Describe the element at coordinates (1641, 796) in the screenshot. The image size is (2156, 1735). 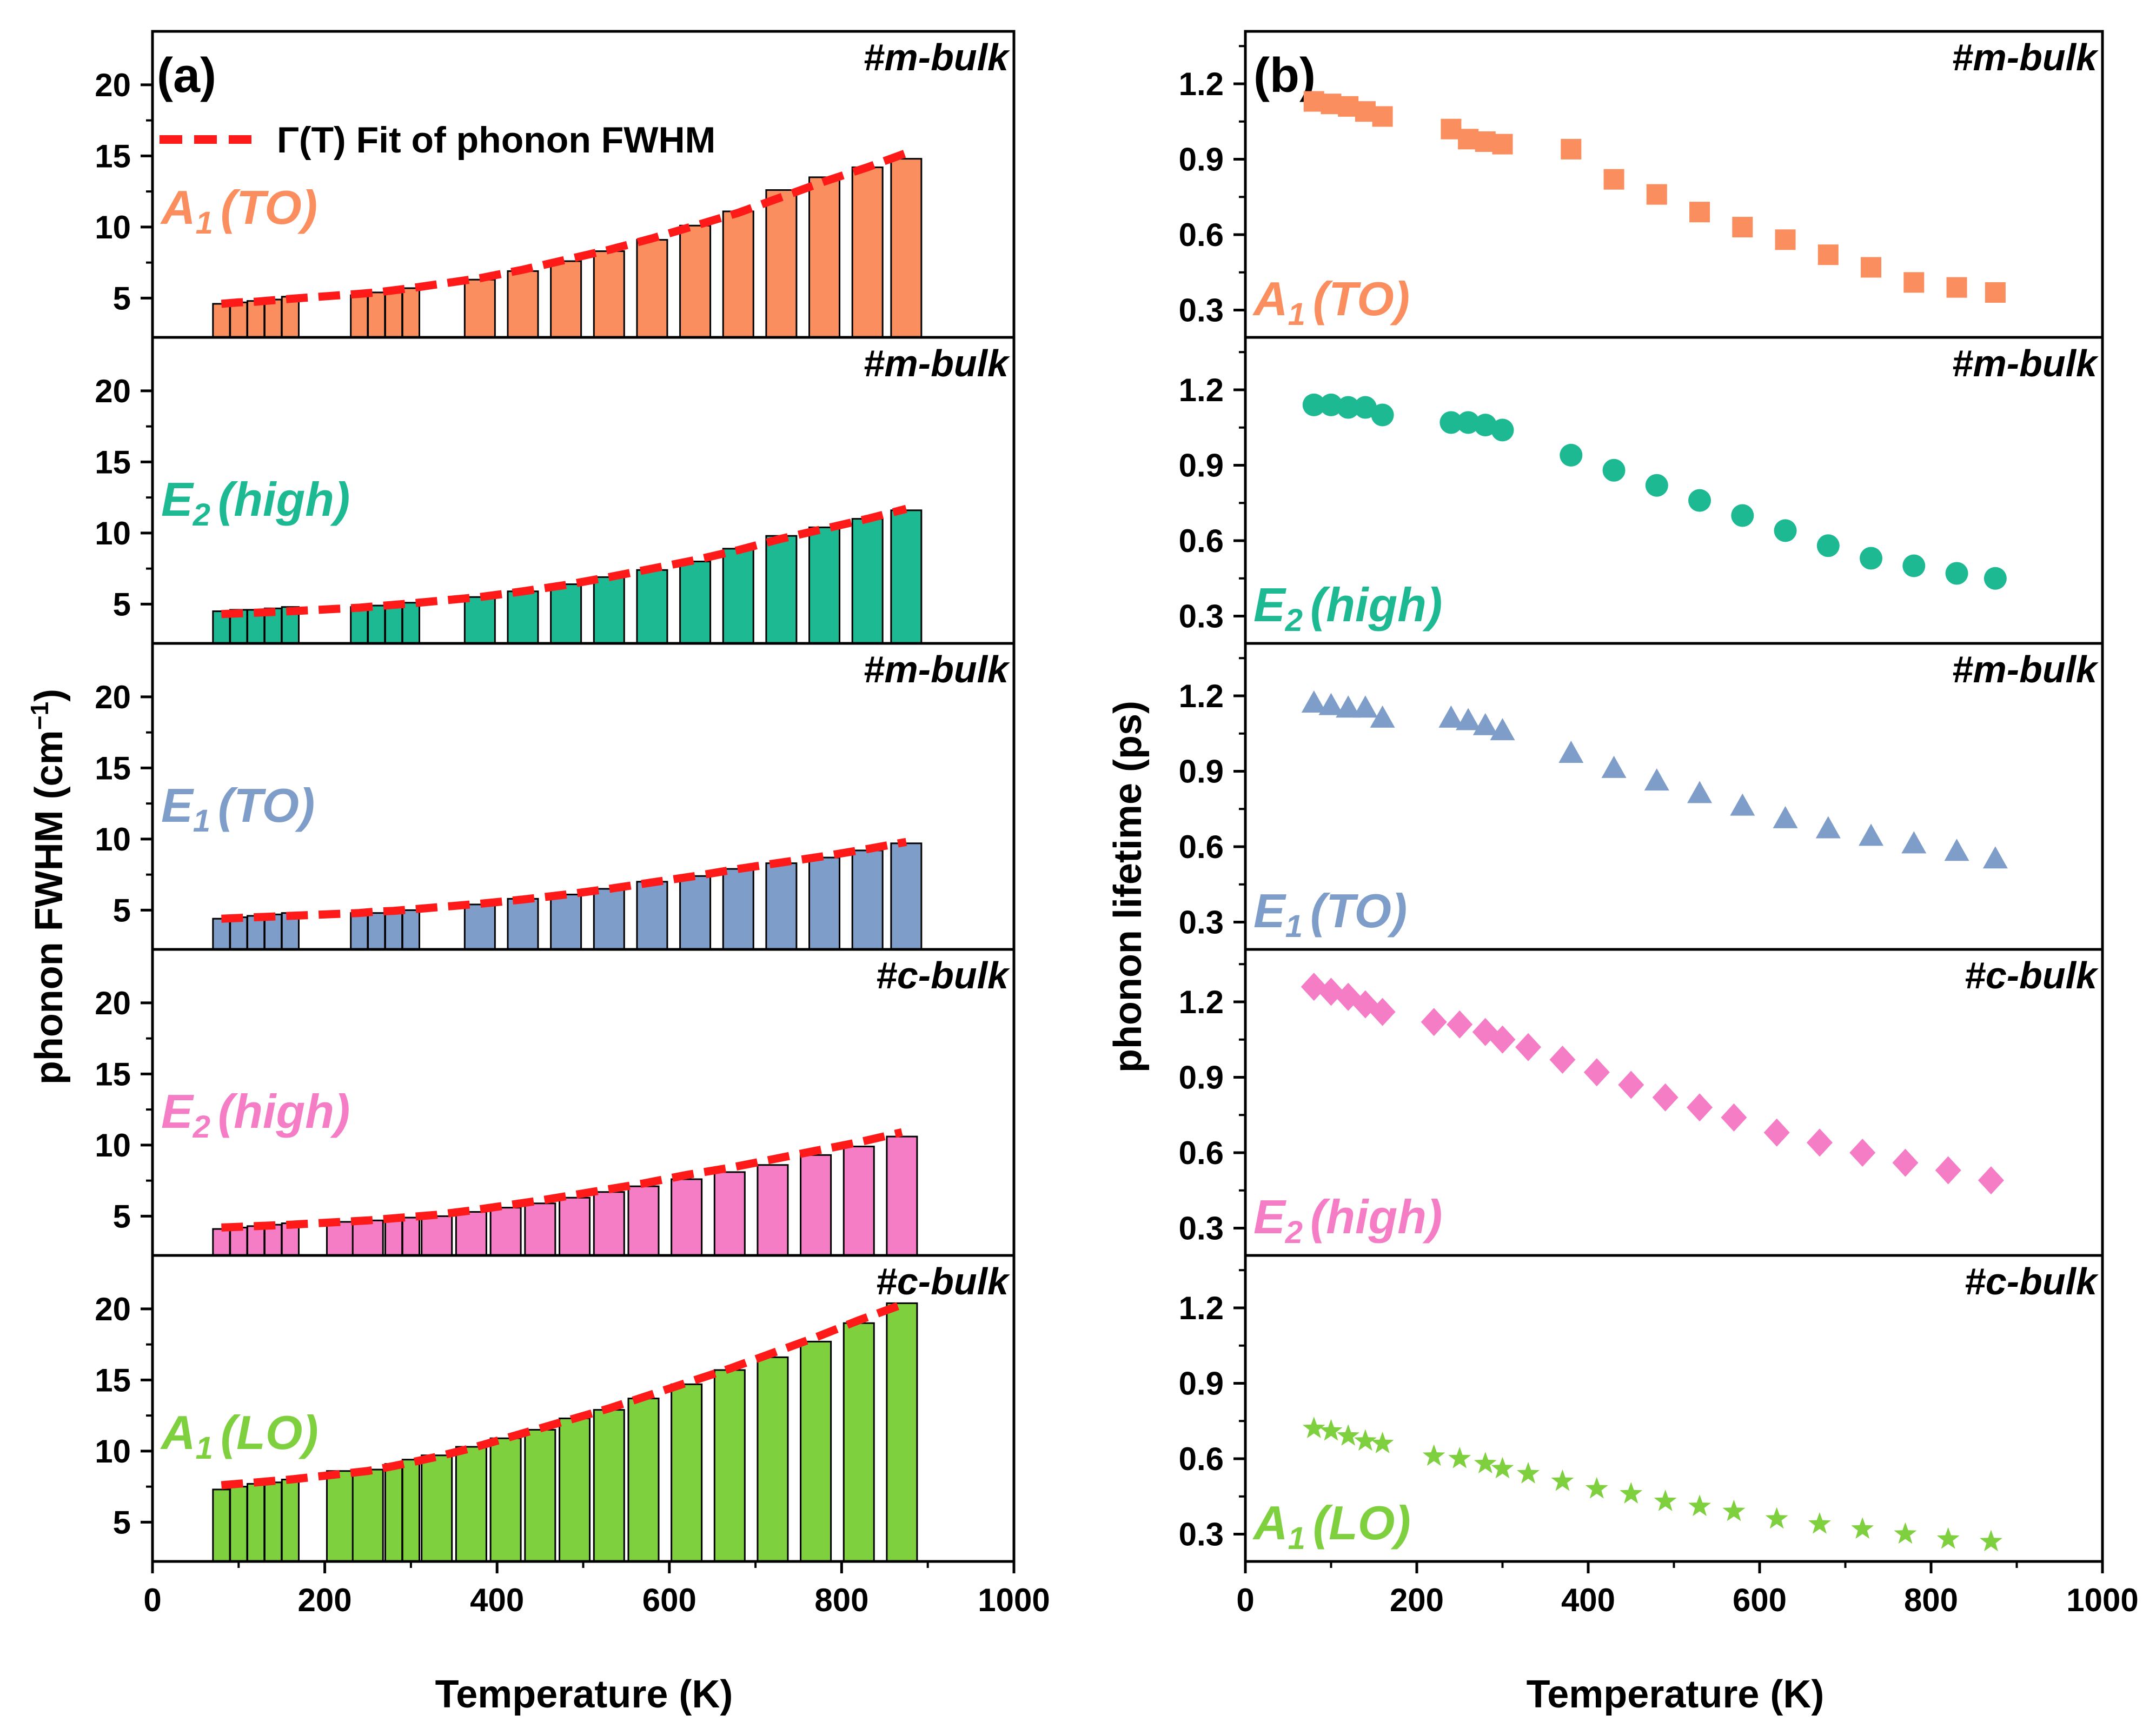
I see `lifetime-panel-3: 0.3 0.6 0.9 1.2 #m-bulk E1 (TO)` at that location.